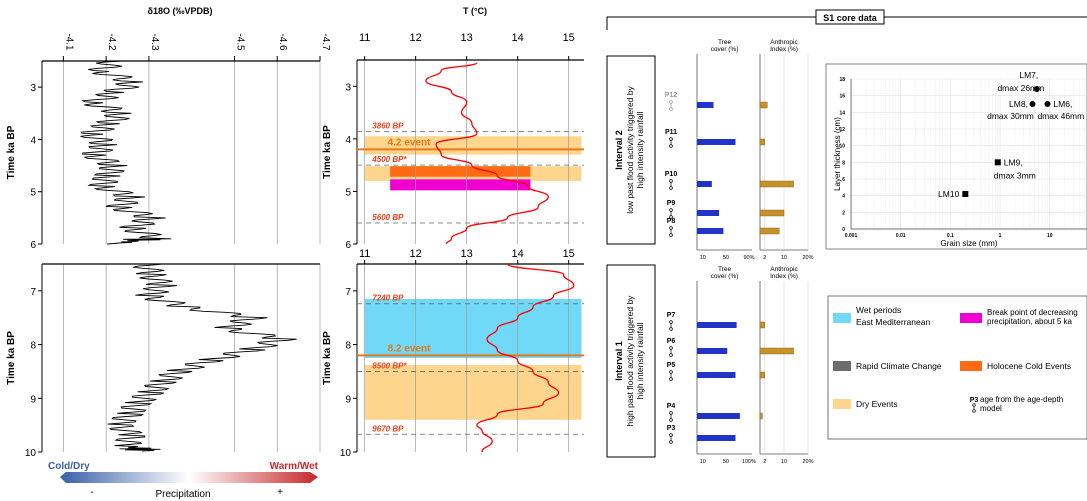 The image size is (1087, 501). I want to click on d18o-tick-label: -4.1, so click(68, 42).